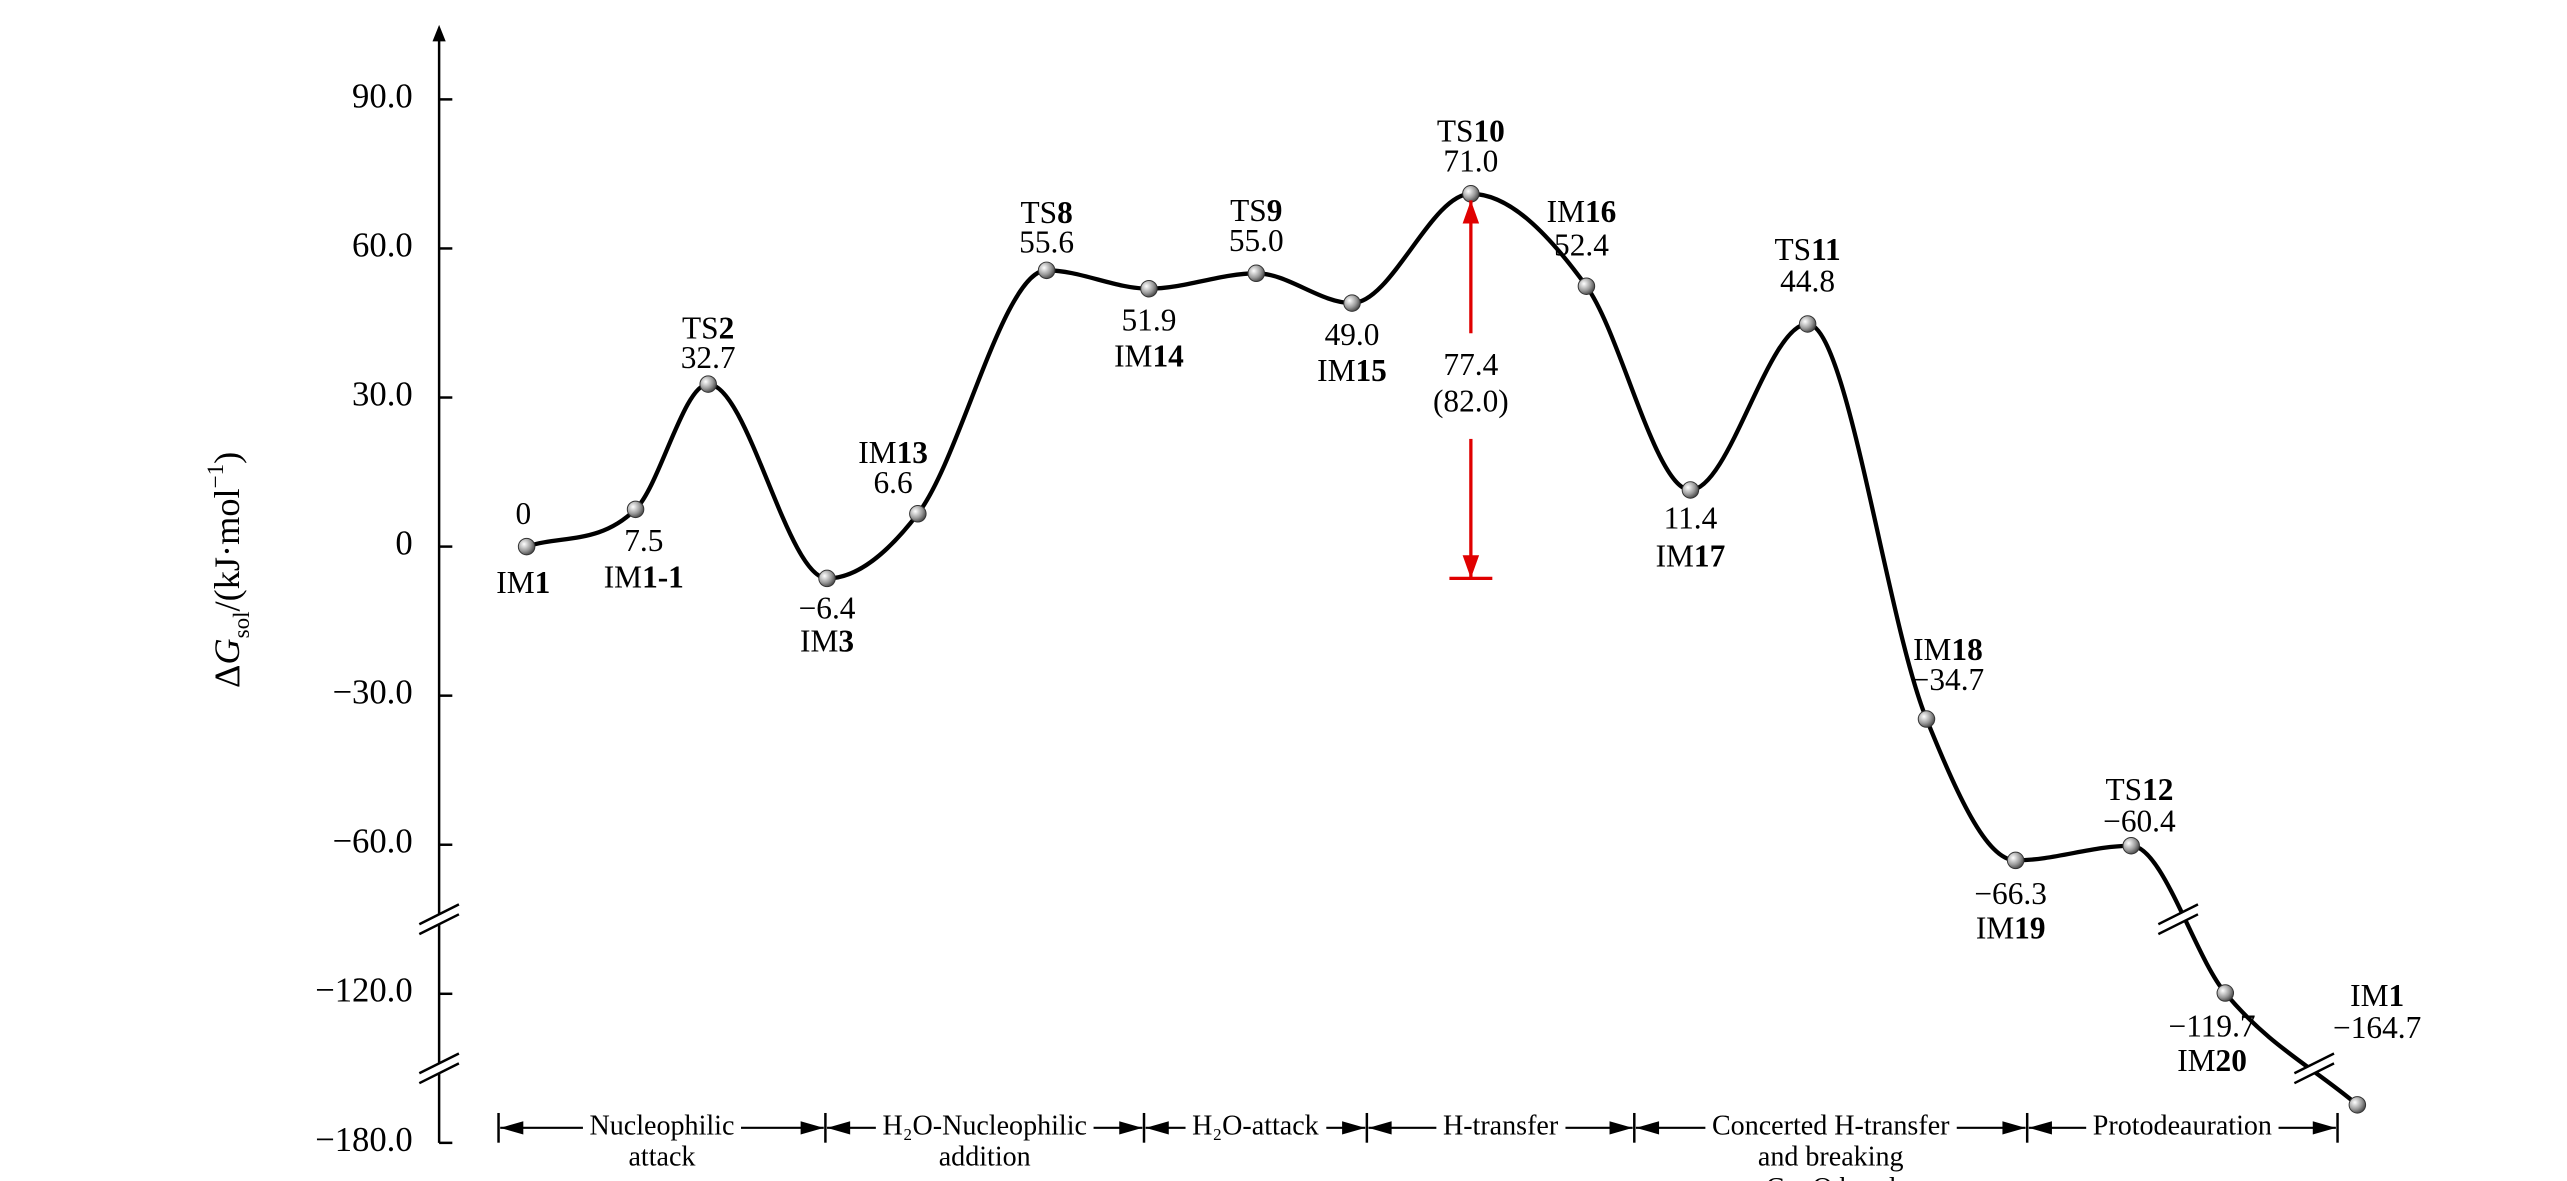 The width and height of the screenshot is (2567, 1181). Describe the element at coordinates (1831, 1177) in the screenshot. I see `stage-label: C—O bond` at that location.